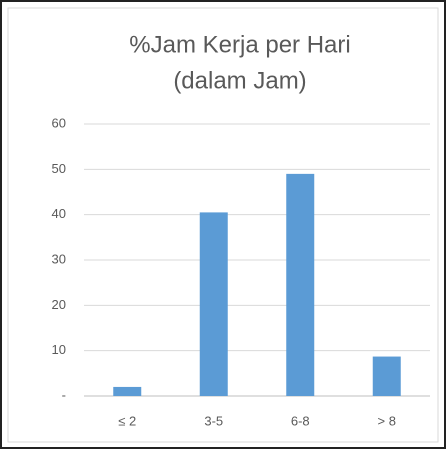 The height and width of the screenshot is (449, 446). I want to click on y-tick-label: 20, so click(59, 304).